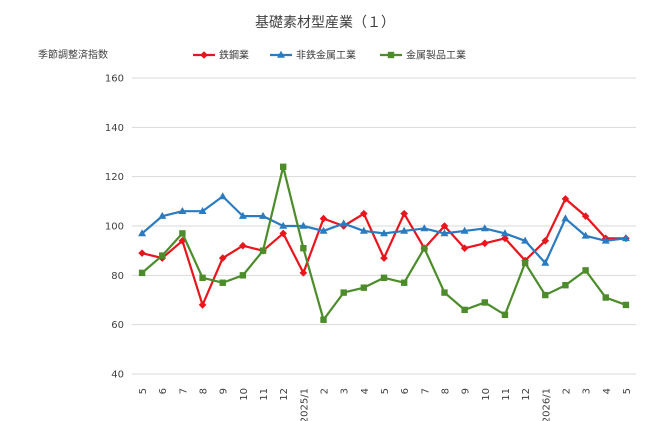 The image size is (650, 421). What do you see at coordinates (163, 391) in the screenshot?
I see `x-tick-label: 6` at bounding box center [163, 391].